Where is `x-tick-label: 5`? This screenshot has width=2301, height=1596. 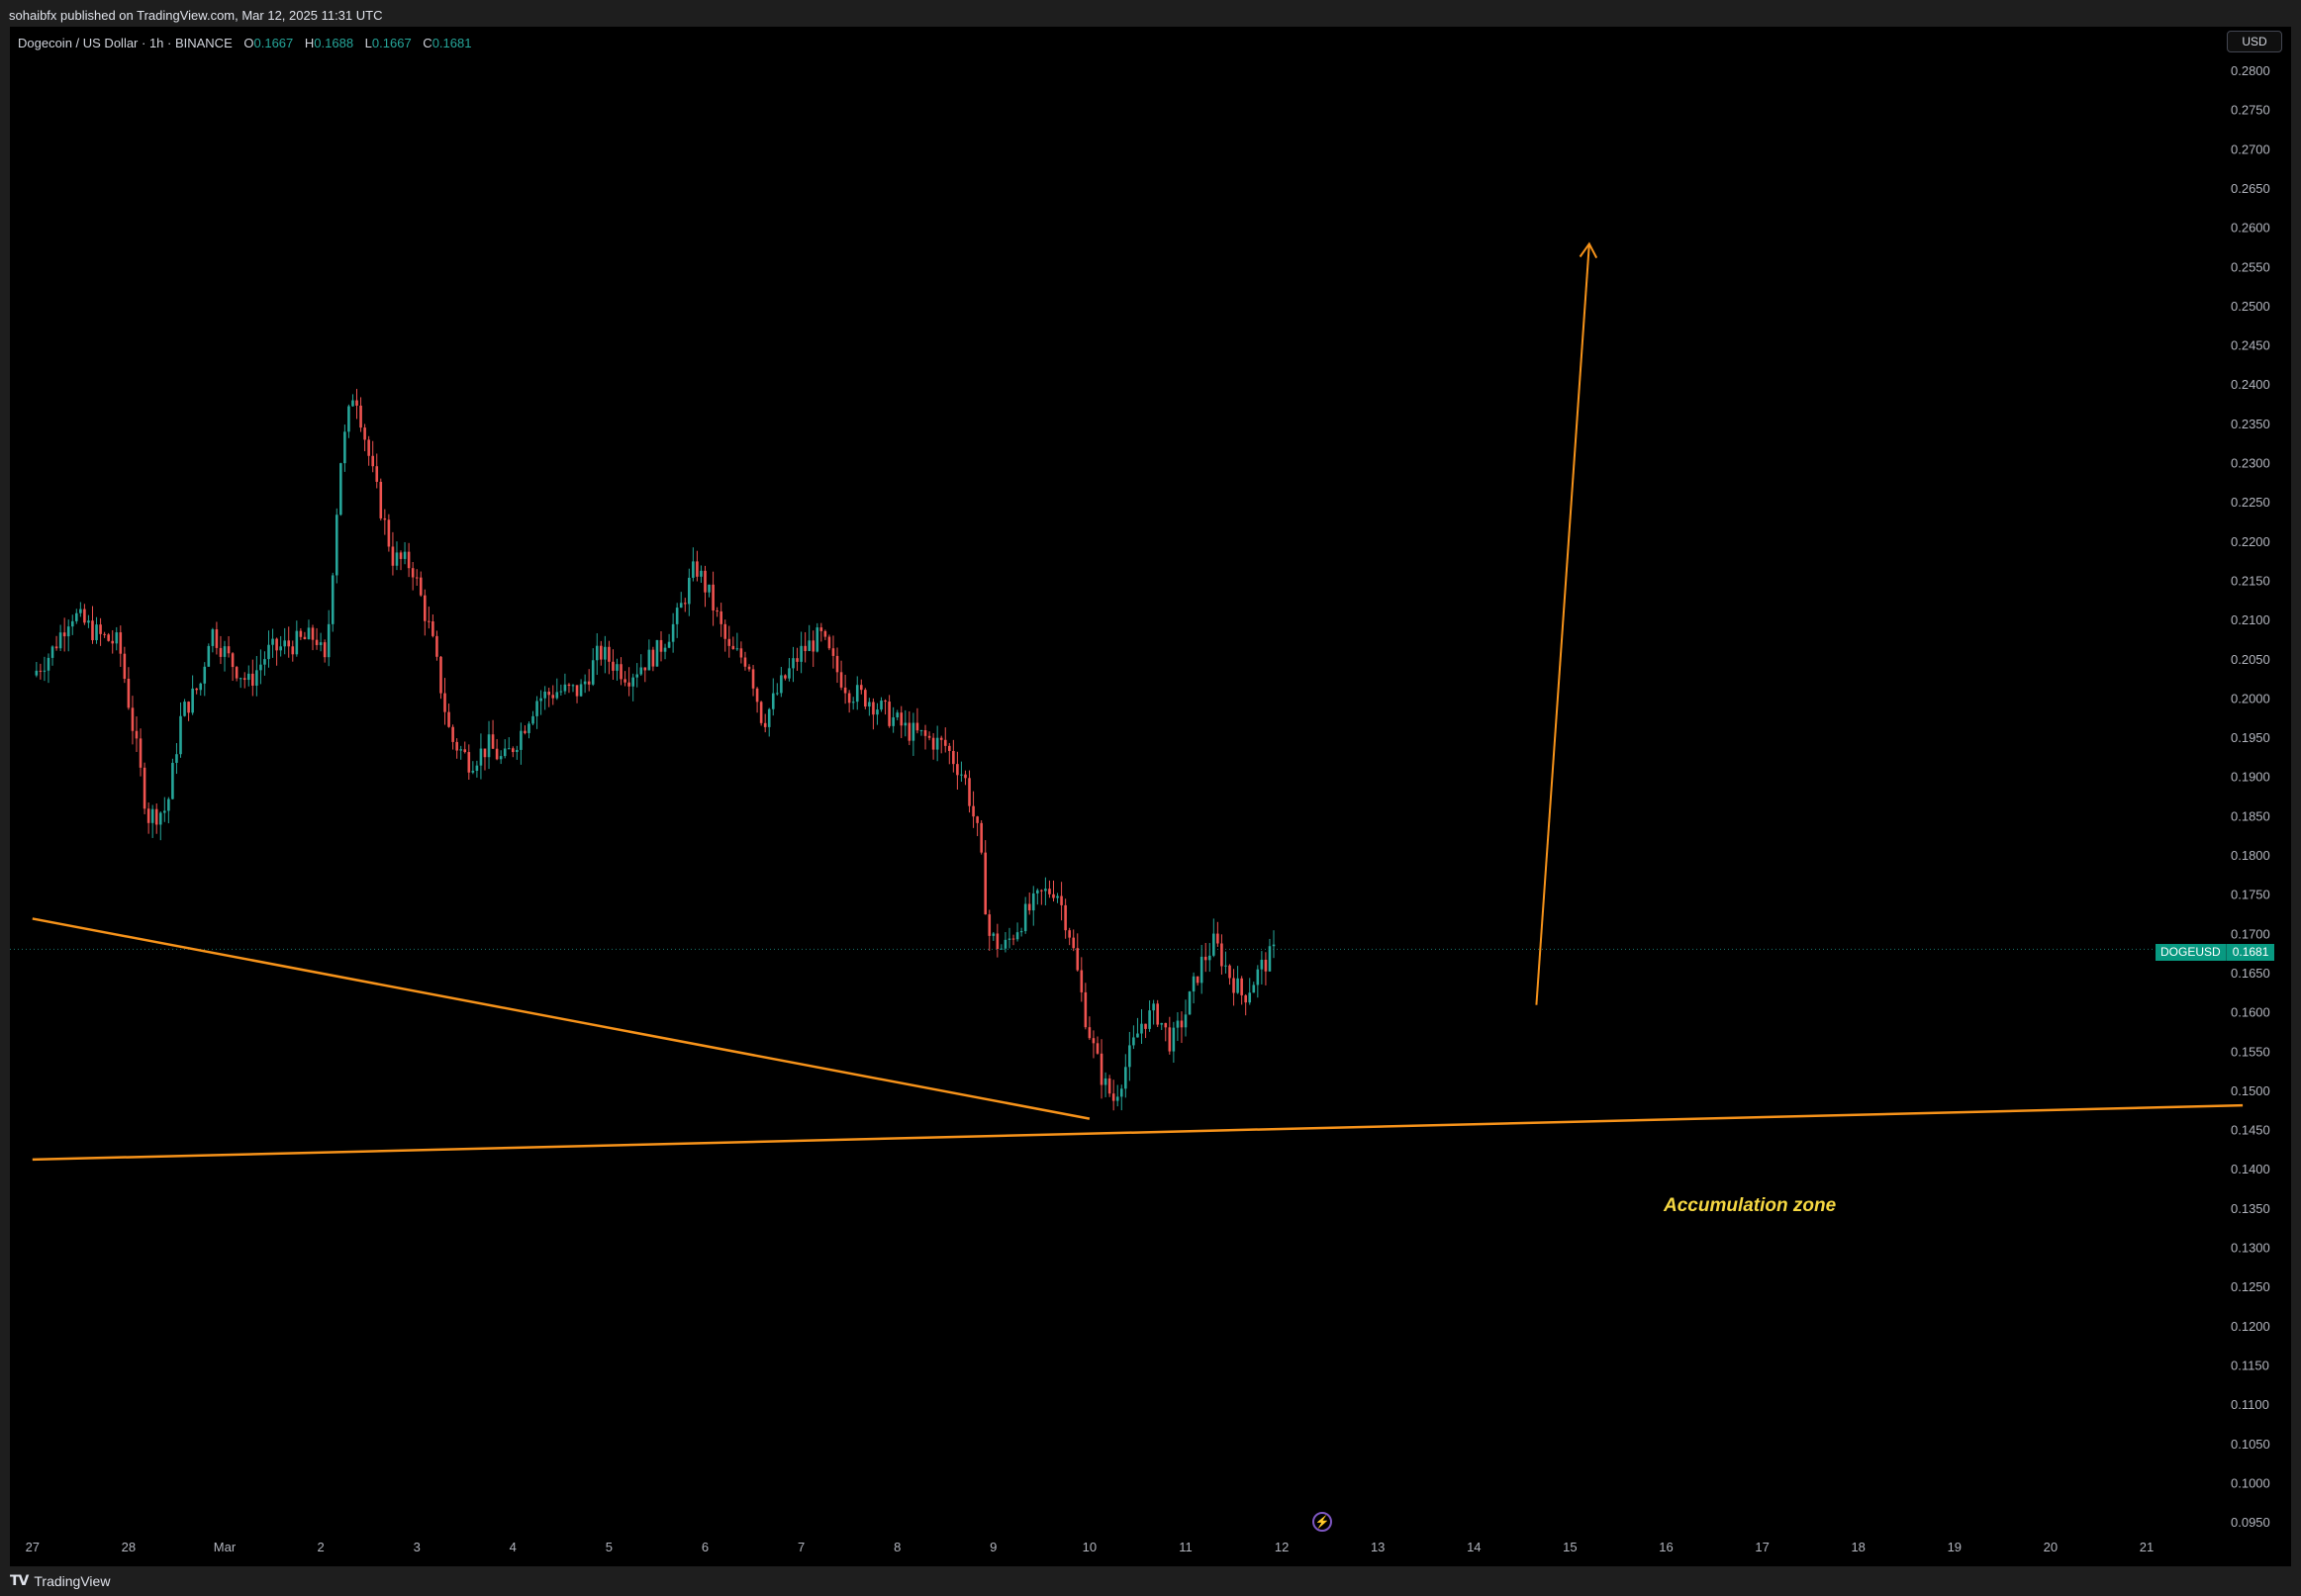 x-tick-label: 5 is located at coordinates (609, 1547).